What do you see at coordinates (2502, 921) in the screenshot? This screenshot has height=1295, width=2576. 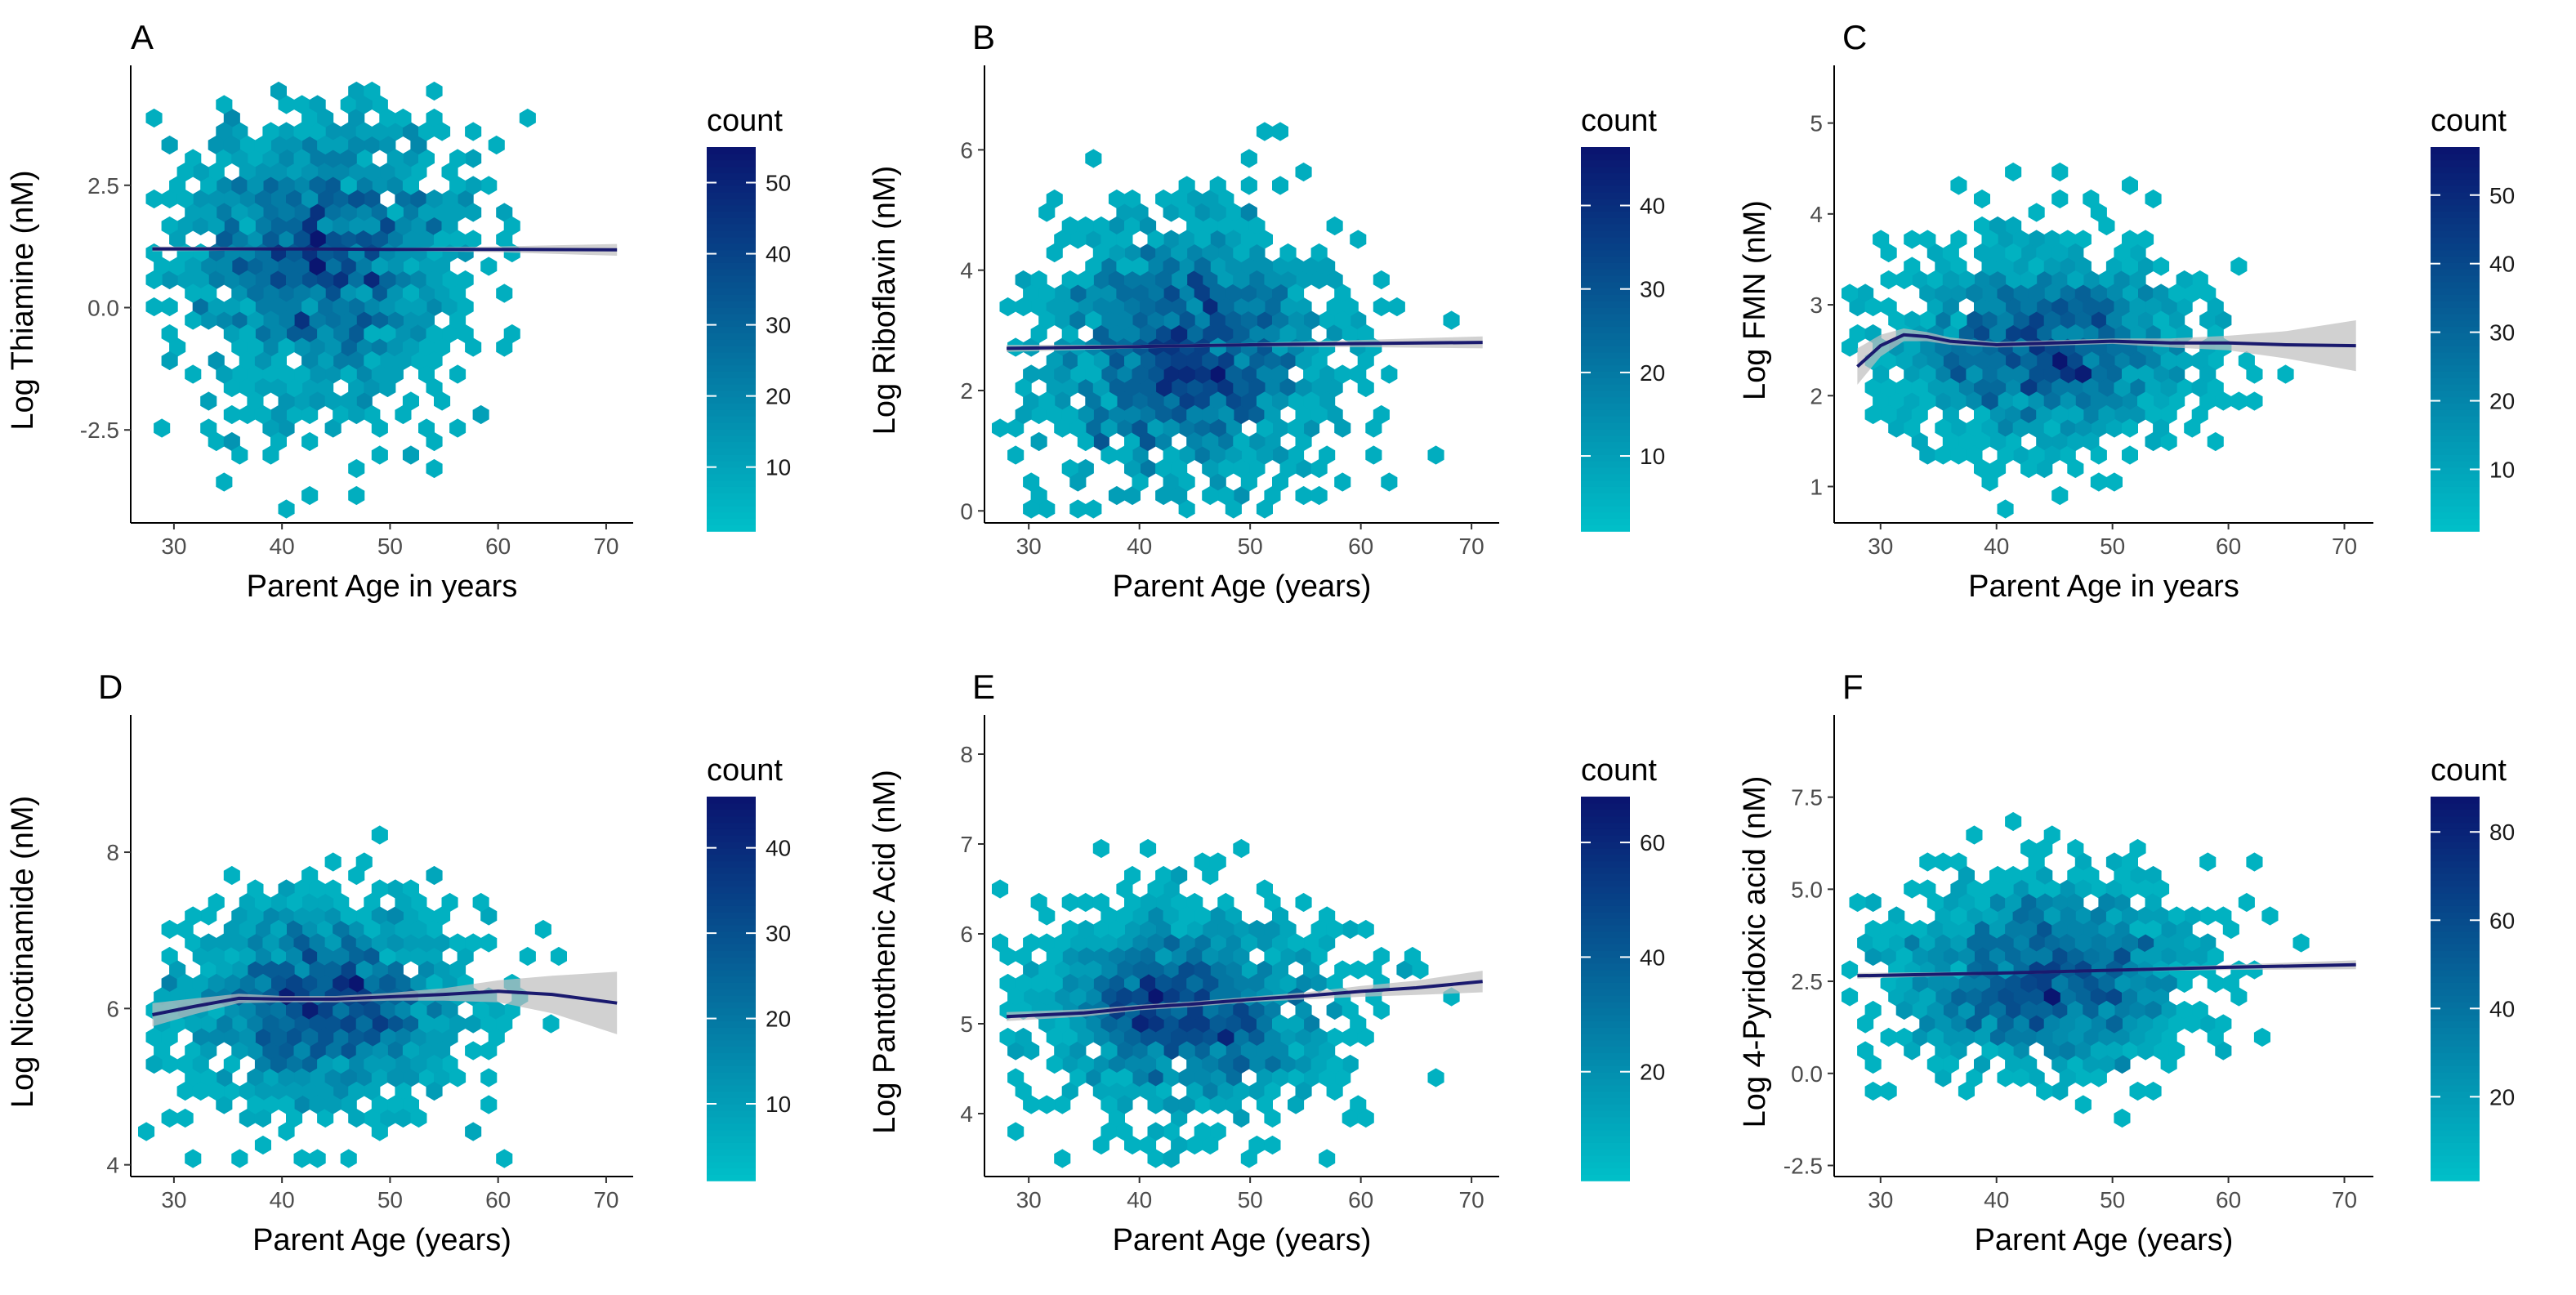 I see `legend-tick-label: 60` at bounding box center [2502, 921].